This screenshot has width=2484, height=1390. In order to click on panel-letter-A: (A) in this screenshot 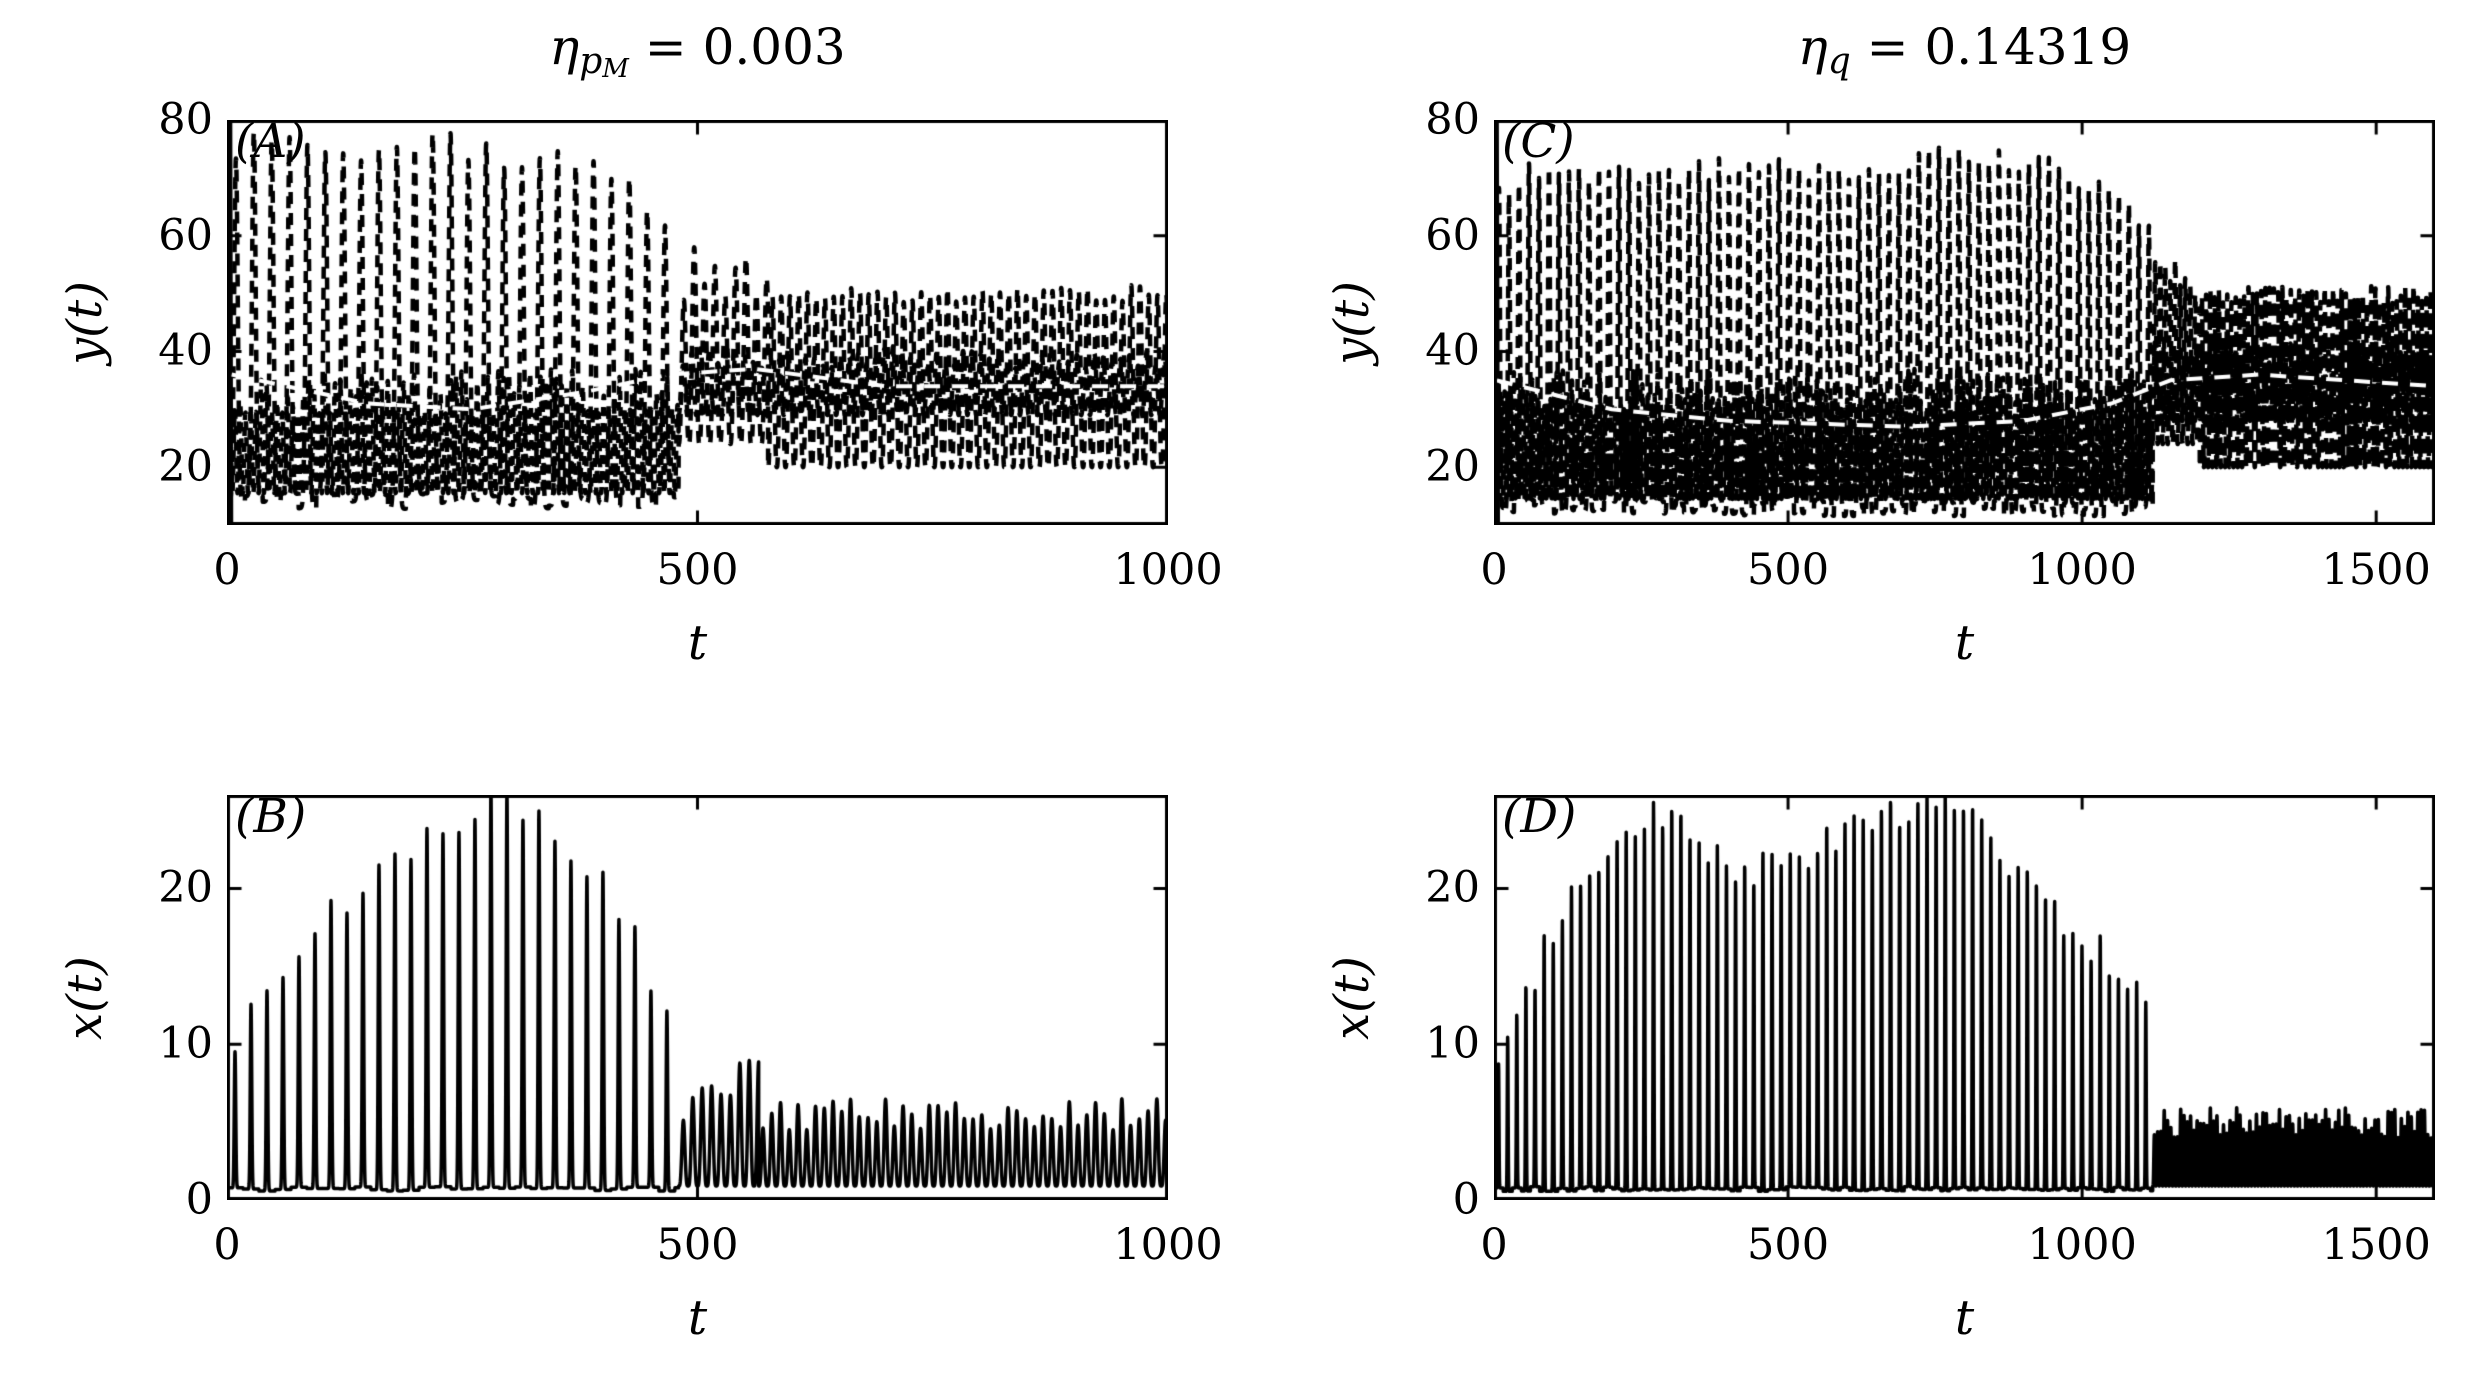, I will do `click(270, 141)`.